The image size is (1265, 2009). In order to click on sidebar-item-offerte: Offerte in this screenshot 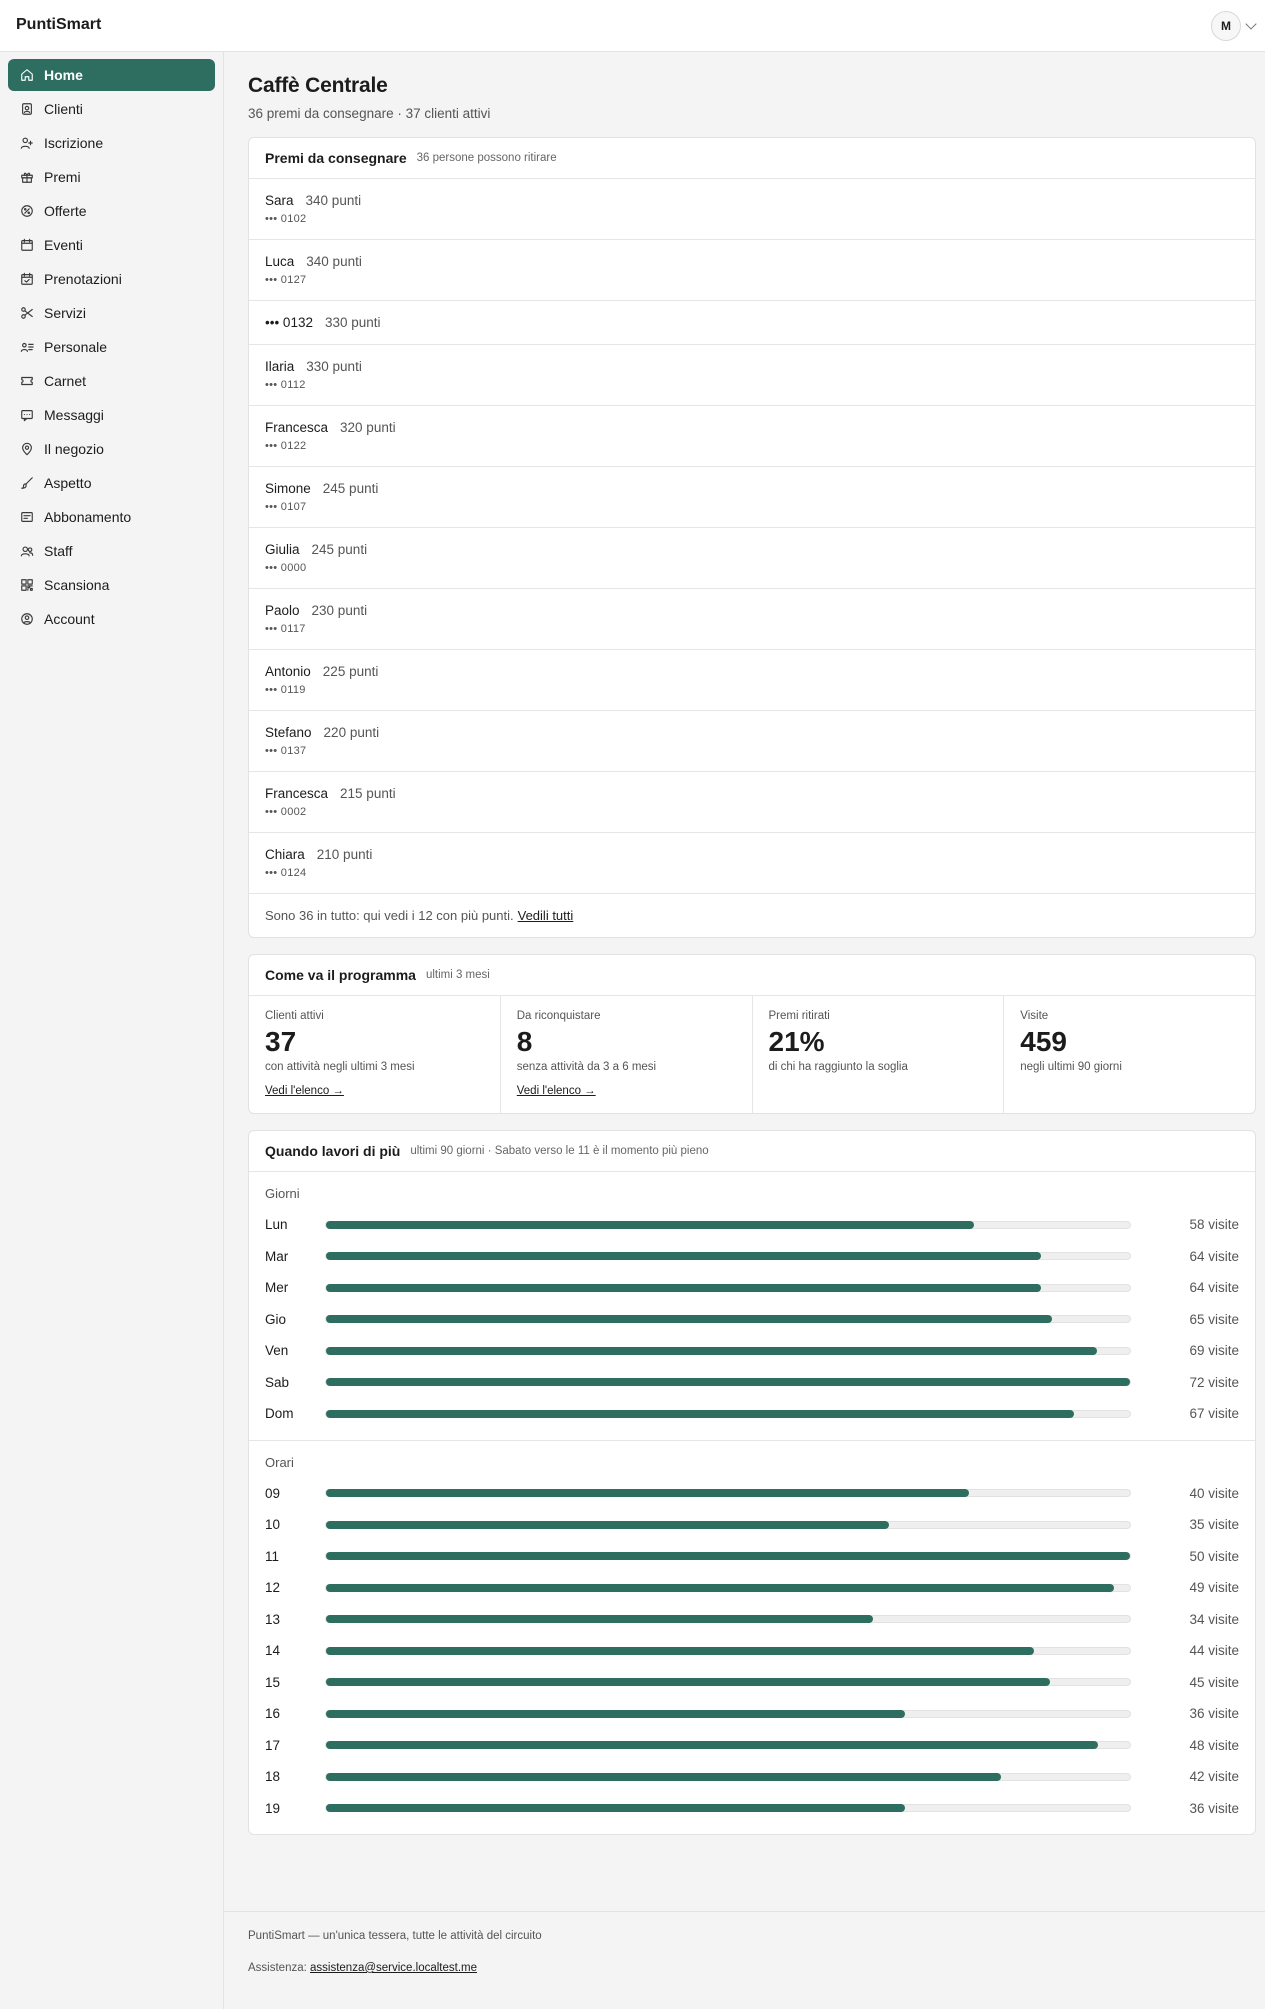, I will do `click(111, 211)`.